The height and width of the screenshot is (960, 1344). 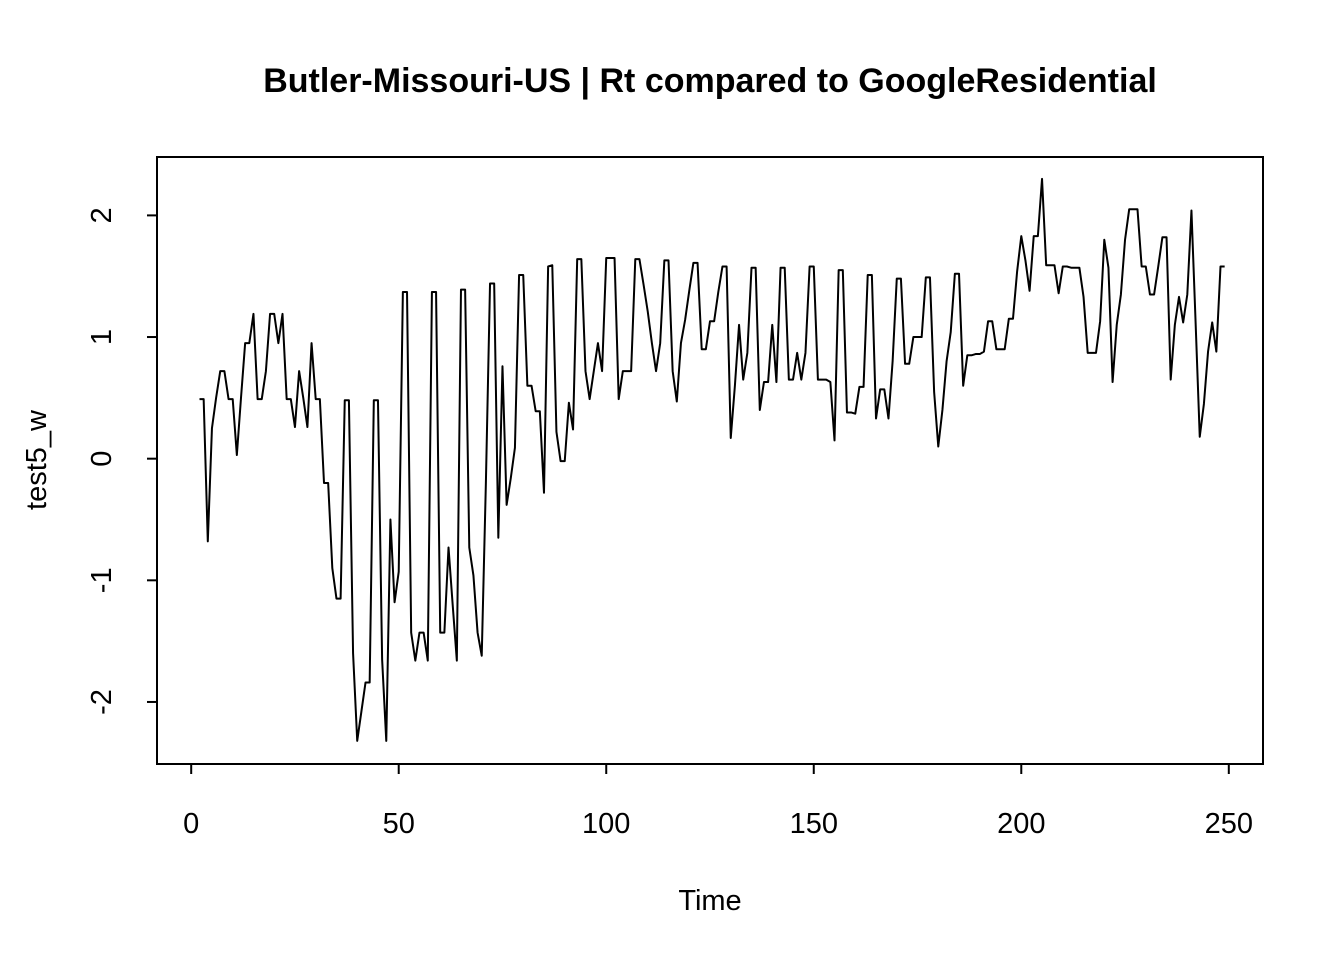 I want to click on x-tick-label: 150, so click(x=814, y=824).